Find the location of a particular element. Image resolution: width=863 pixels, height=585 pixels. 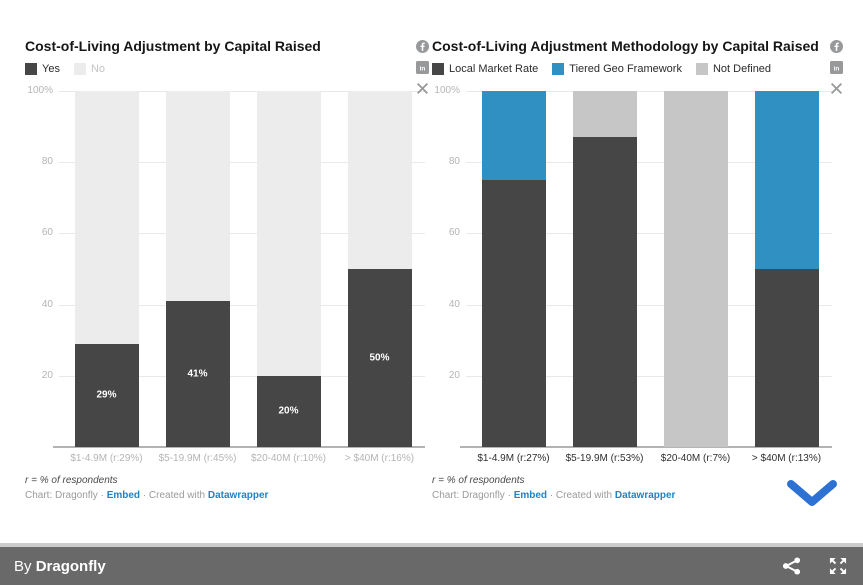

byline-name: Dragonfly is located at coordinates (70, 566).